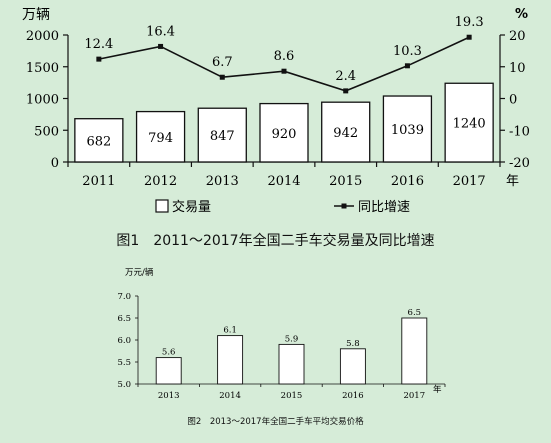 The image size is (551, 443). Describe the element at coordinates (160, 31) in the screenshot. I see `growth-value-label: 16.4` at that location.